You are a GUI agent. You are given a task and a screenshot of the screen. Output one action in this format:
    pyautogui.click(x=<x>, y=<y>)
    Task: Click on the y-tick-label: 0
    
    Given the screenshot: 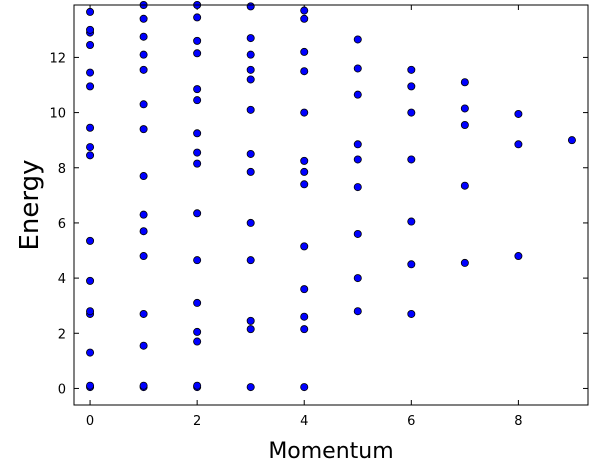 What is the action you would take?
    pyautogui.click(x=62, y=389)
    